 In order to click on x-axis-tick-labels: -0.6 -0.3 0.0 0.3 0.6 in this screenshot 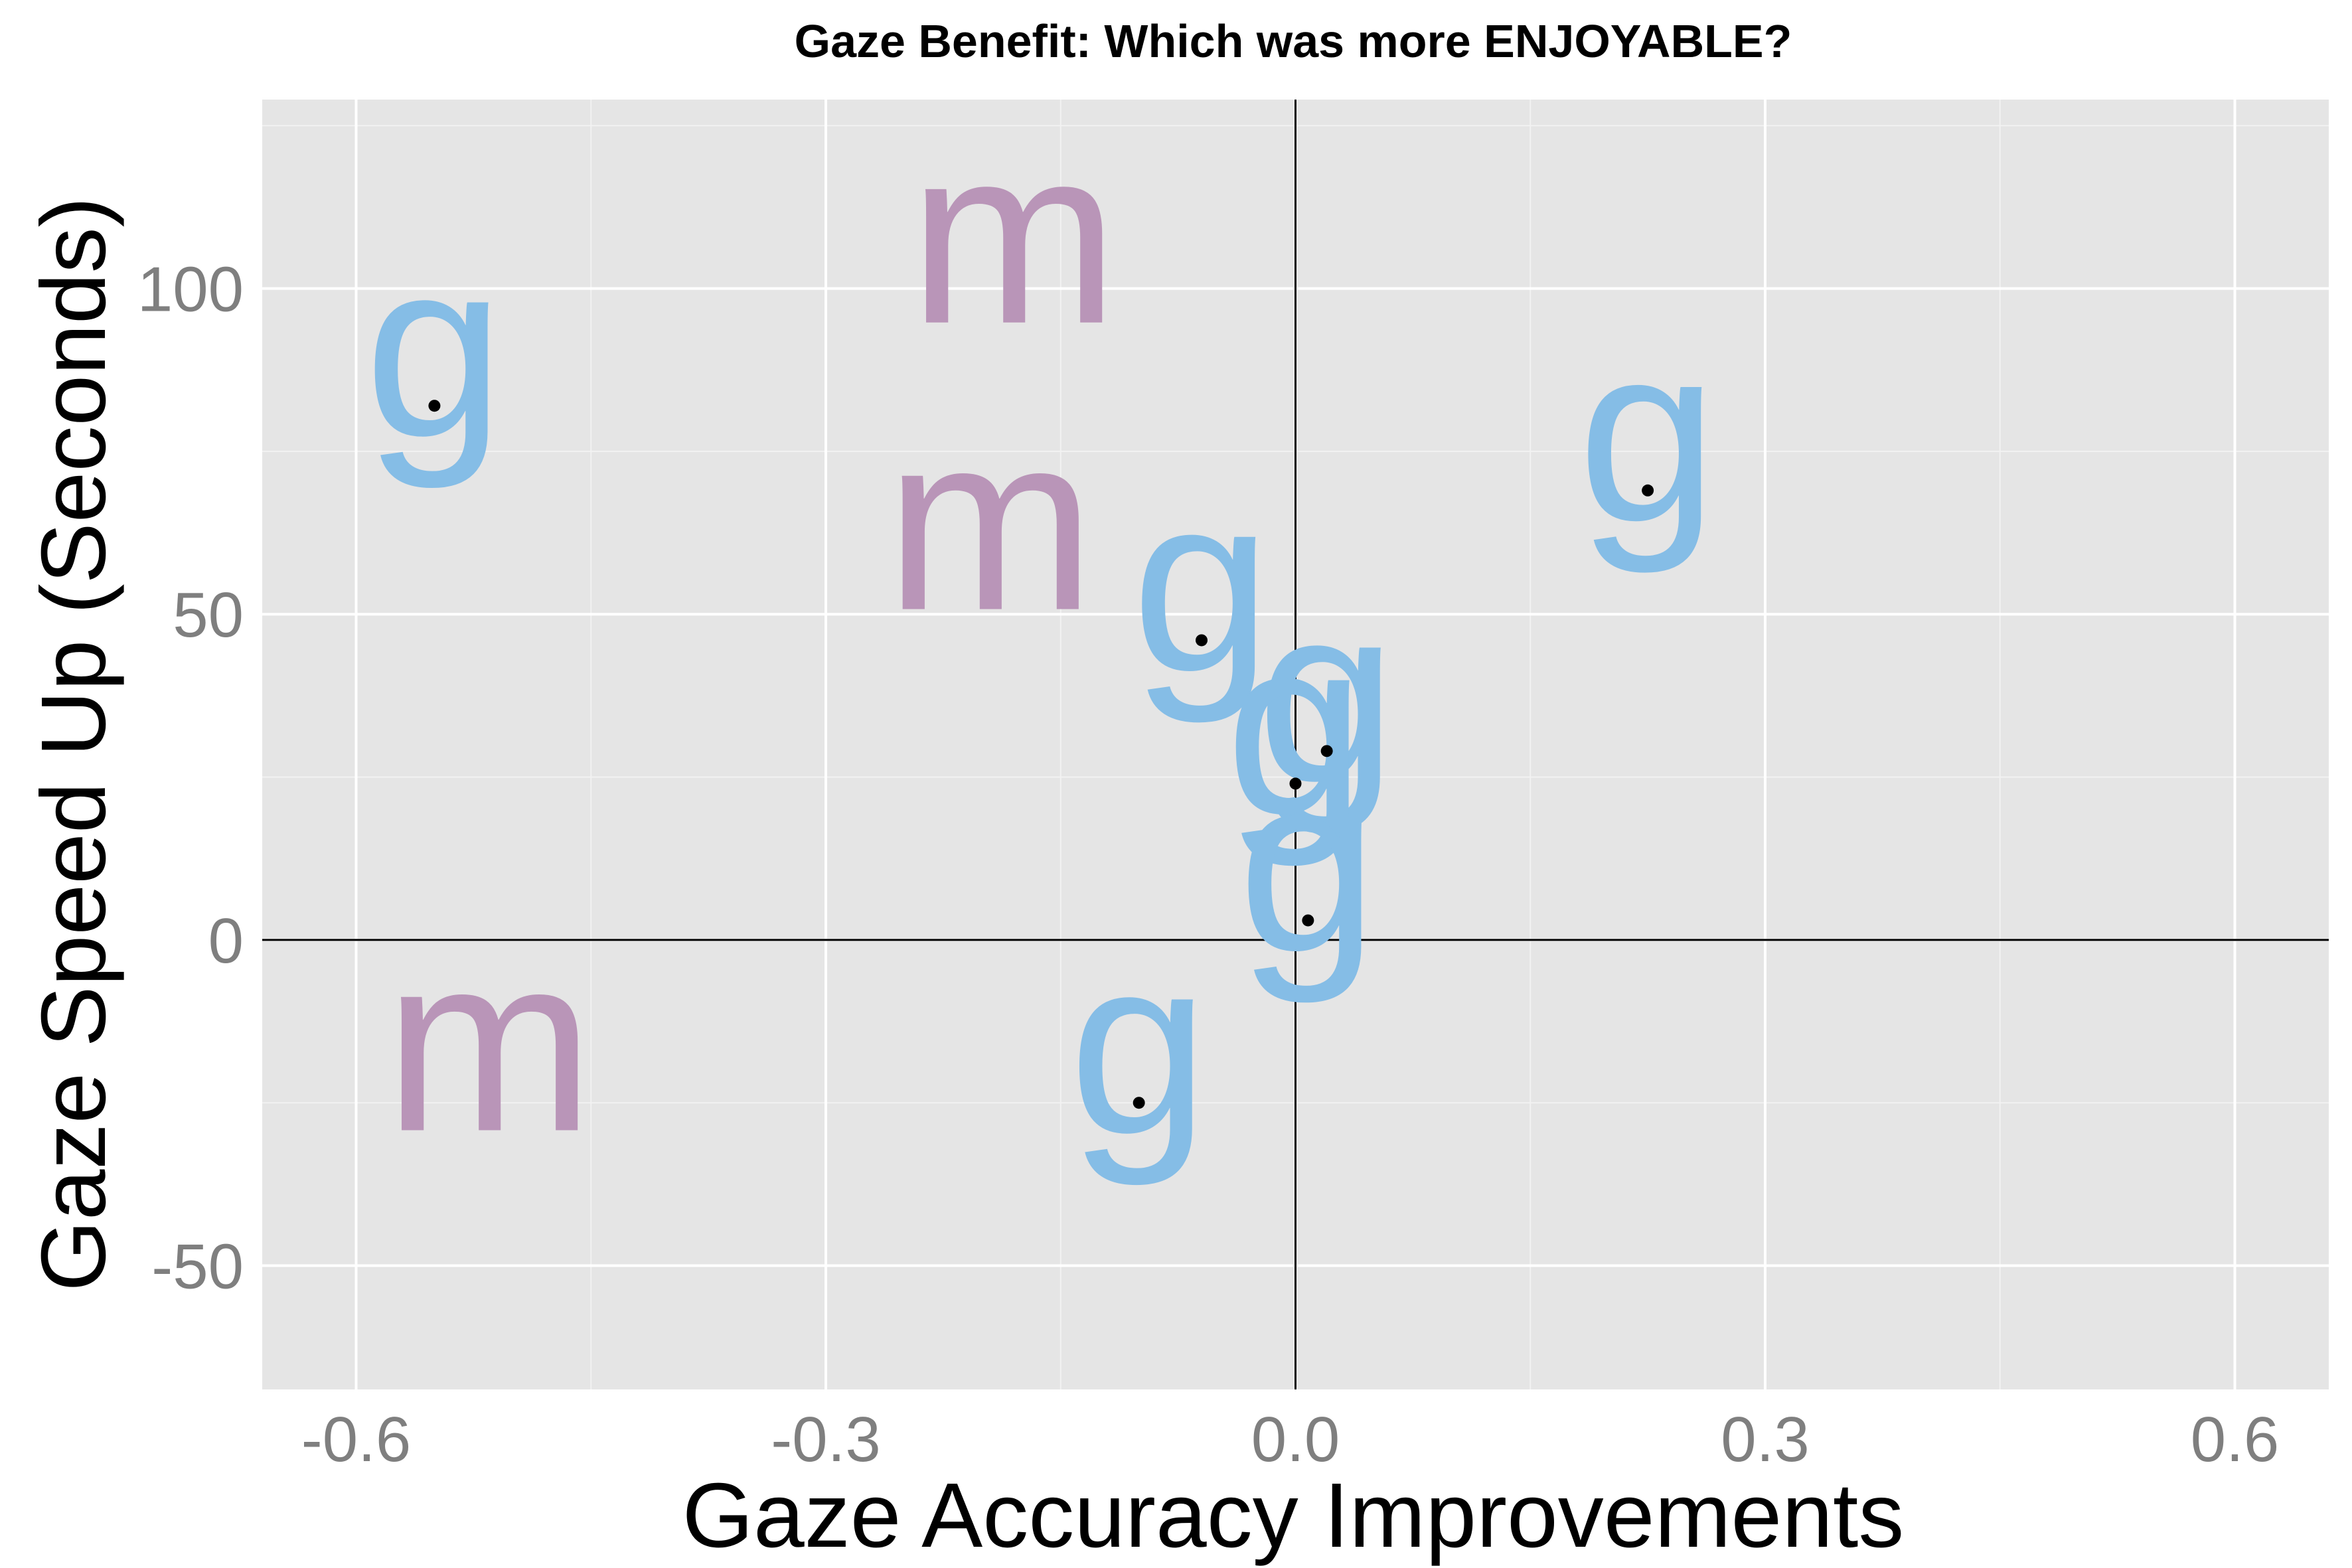, I will do `click(1290, 1439)`.